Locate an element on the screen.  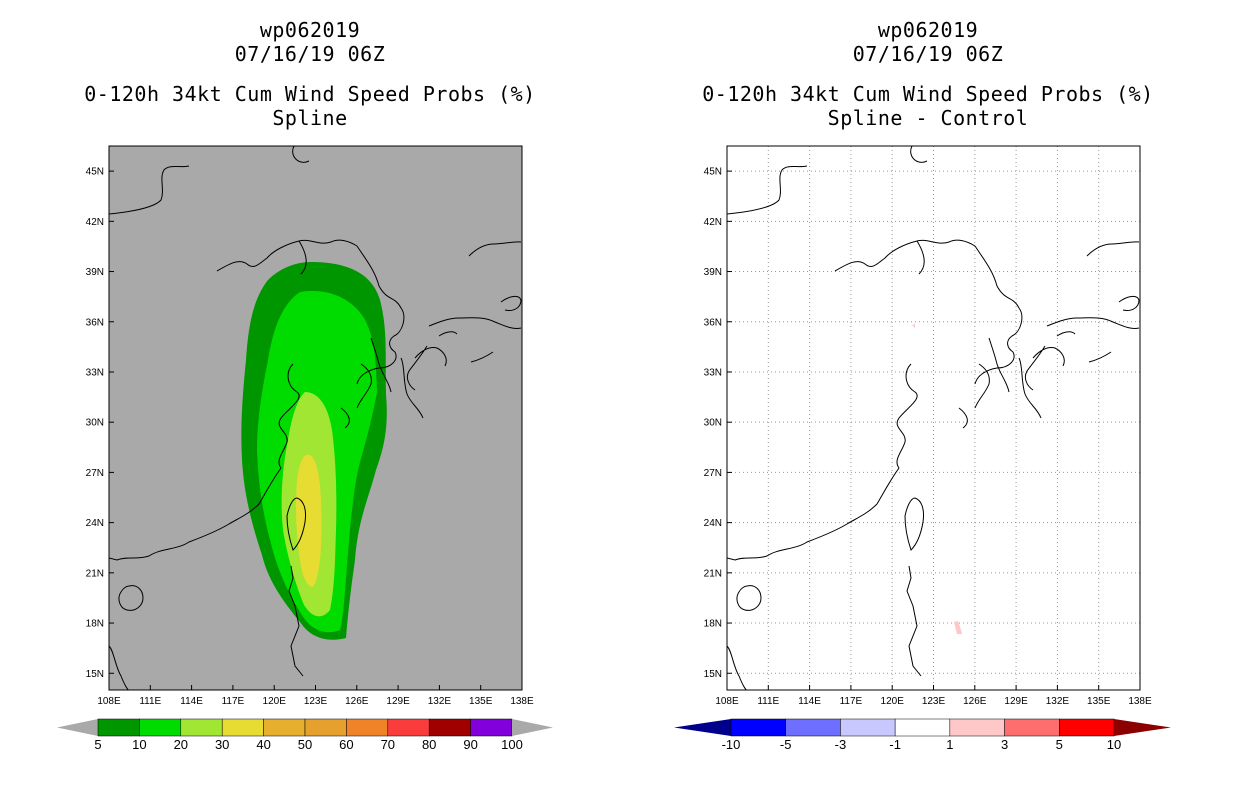
left-title-storm: wp062019 is located at coordinates (310, 30).